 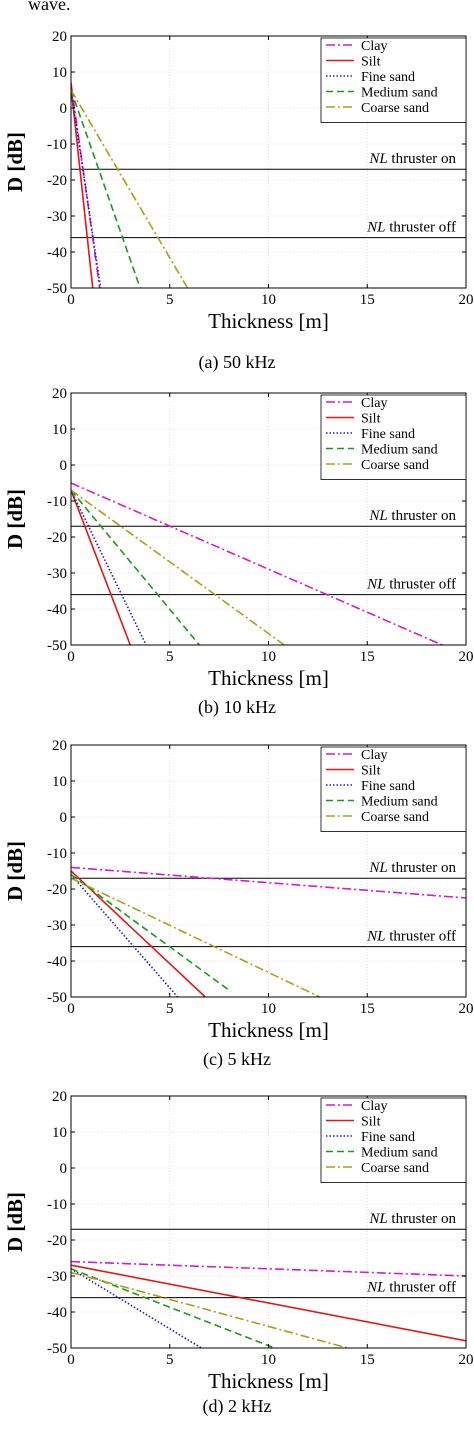 I want to click on chart-a-legend-box, so click(x=393, y=80).